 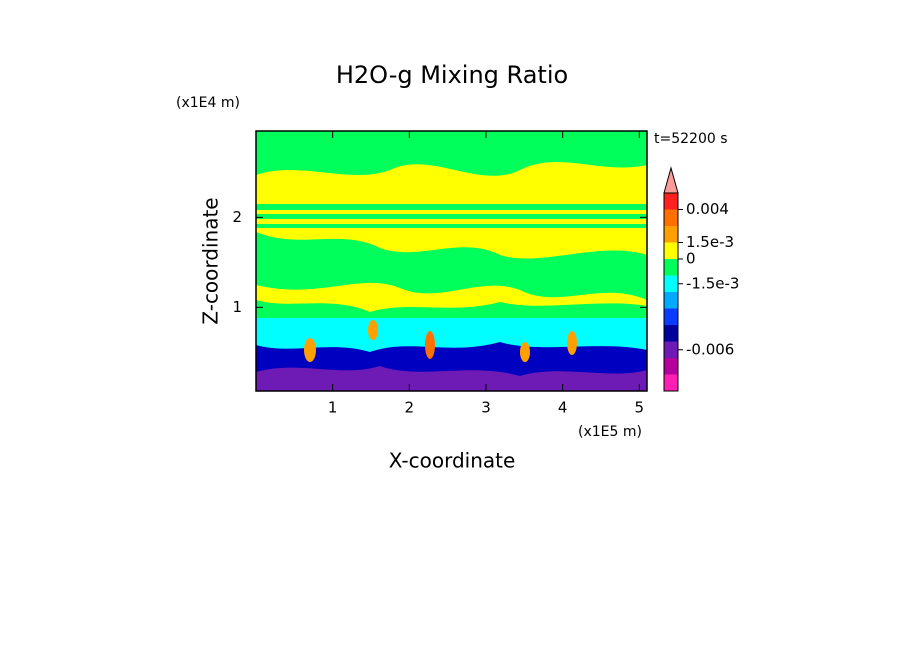 I want to click on x-tick-label: 1, so click(x=333, y=408).